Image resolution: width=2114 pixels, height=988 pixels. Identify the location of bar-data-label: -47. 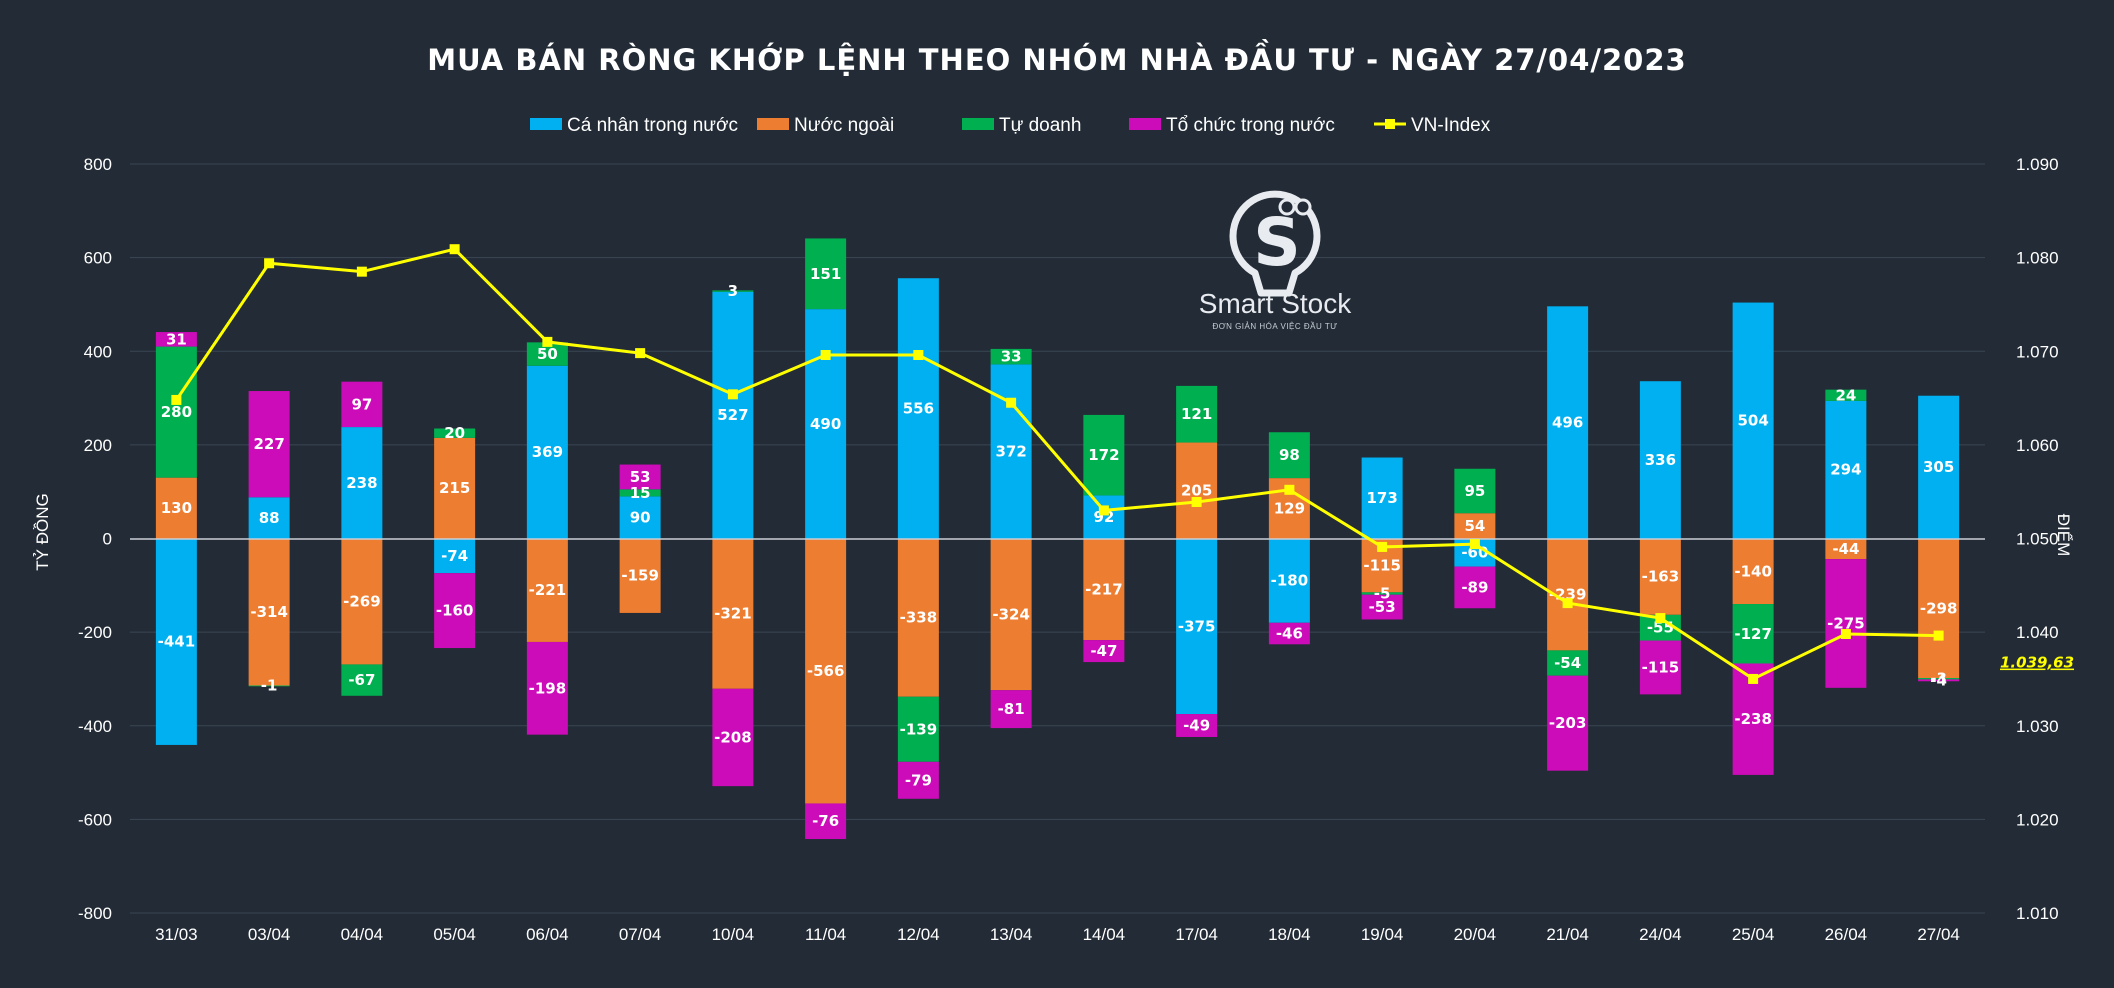
(1103, 651).